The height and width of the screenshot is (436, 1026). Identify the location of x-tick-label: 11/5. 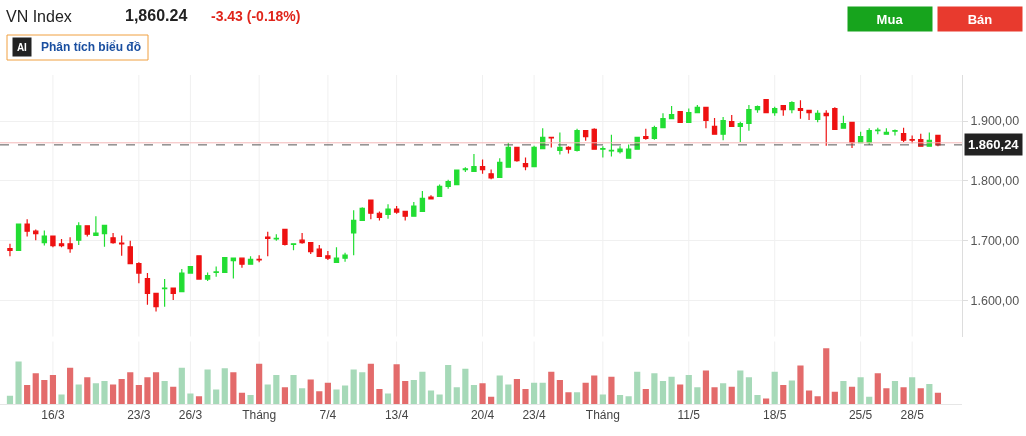
(689, 415).